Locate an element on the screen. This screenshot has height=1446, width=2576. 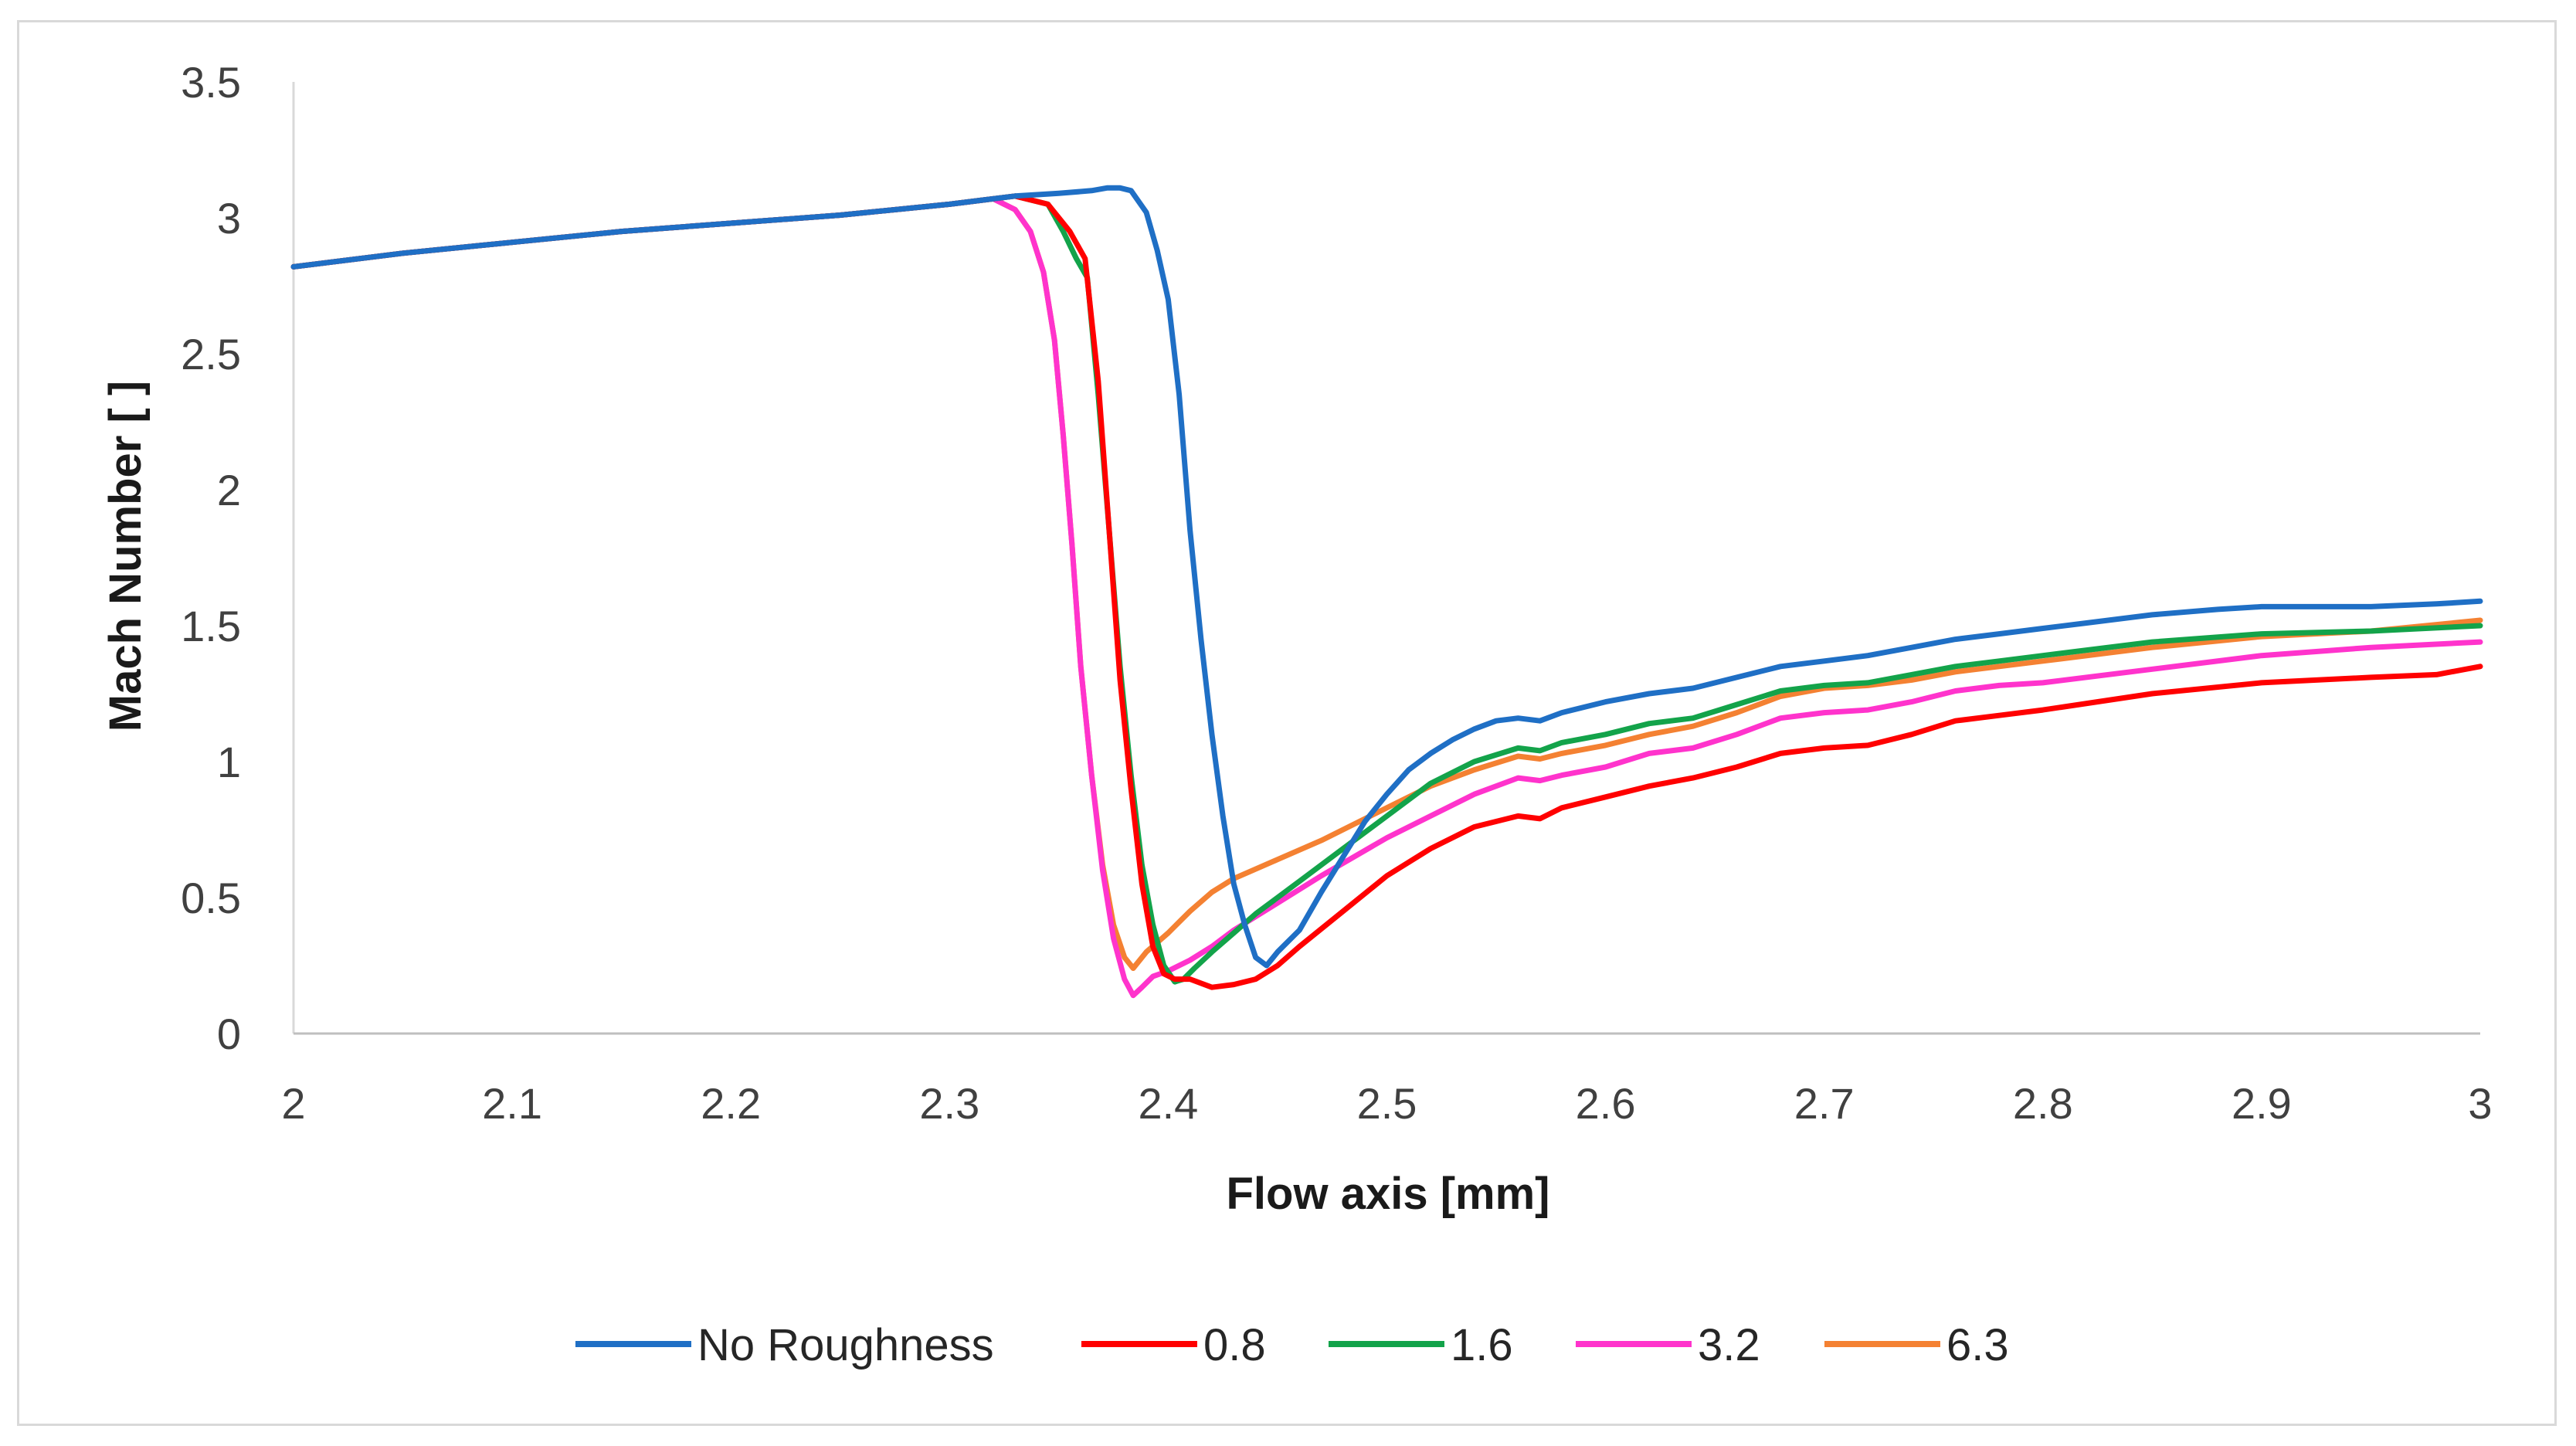
y-tick-label: 0 is located at coordinates (229, 1034).